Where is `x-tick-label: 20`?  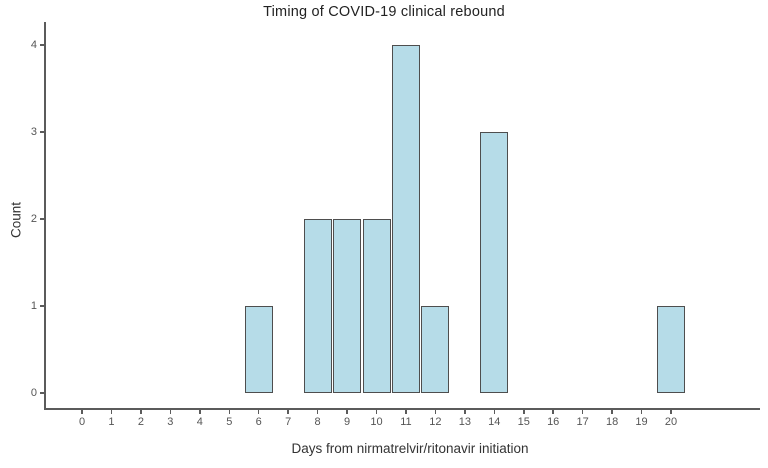 x-tick-label: 20 is located at coordinates (671, 422).